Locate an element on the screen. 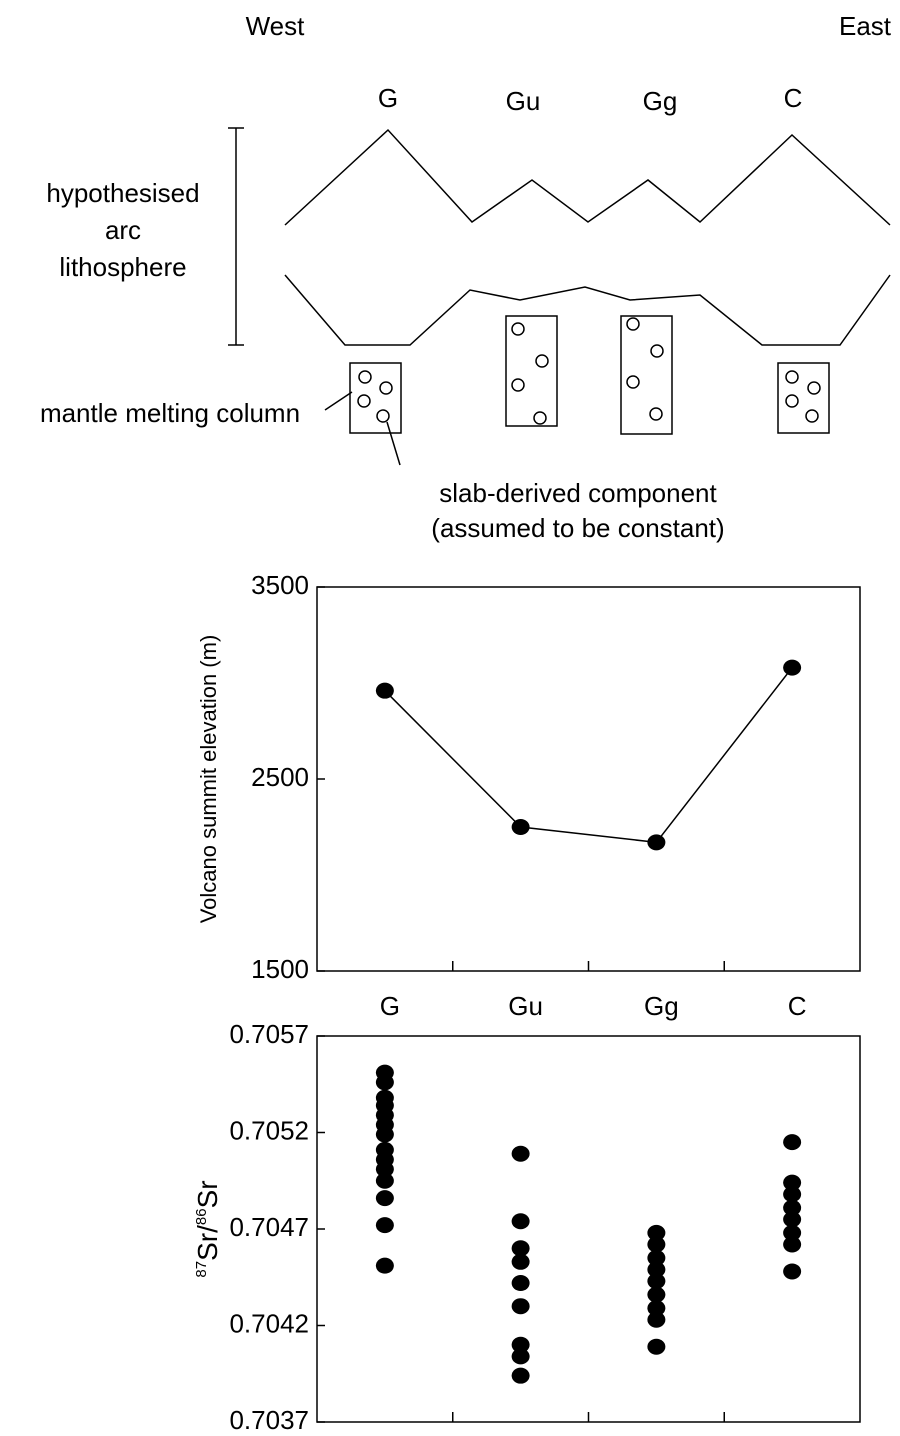 This screenshot has width=900, height=1436. x-tick-label: Gu is located at coordinates (525, 1006).